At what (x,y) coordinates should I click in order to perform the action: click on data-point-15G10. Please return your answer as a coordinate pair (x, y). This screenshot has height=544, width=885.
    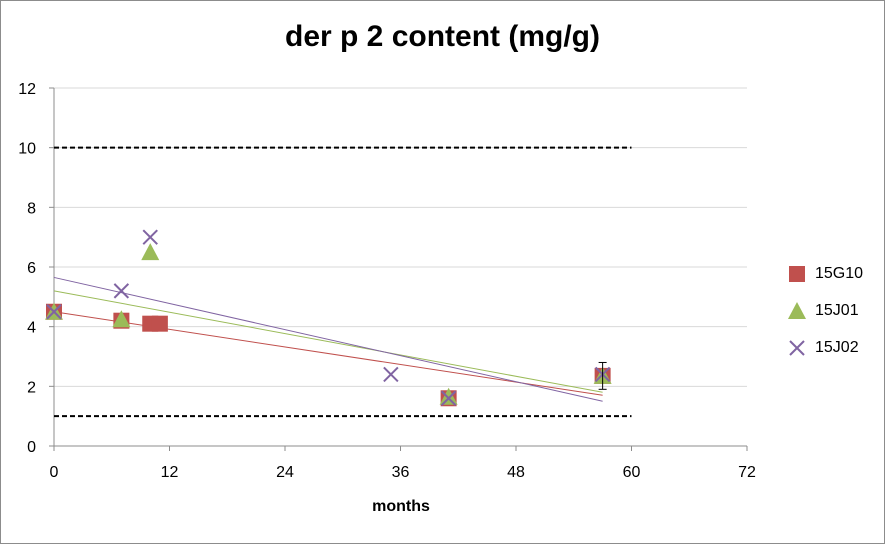
    Looking at the image, I should click on (159, 323).